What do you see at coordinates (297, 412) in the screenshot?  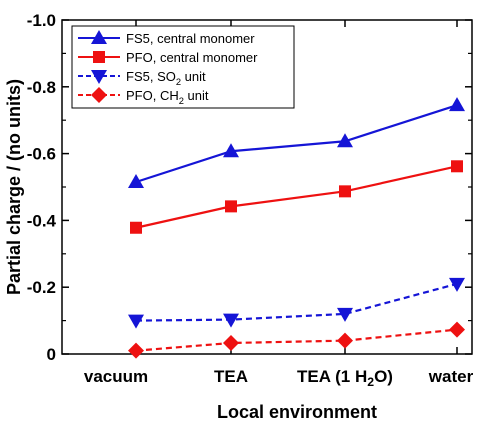 I see `x-axis-title: Local environment` at bounding box center [297, 412].